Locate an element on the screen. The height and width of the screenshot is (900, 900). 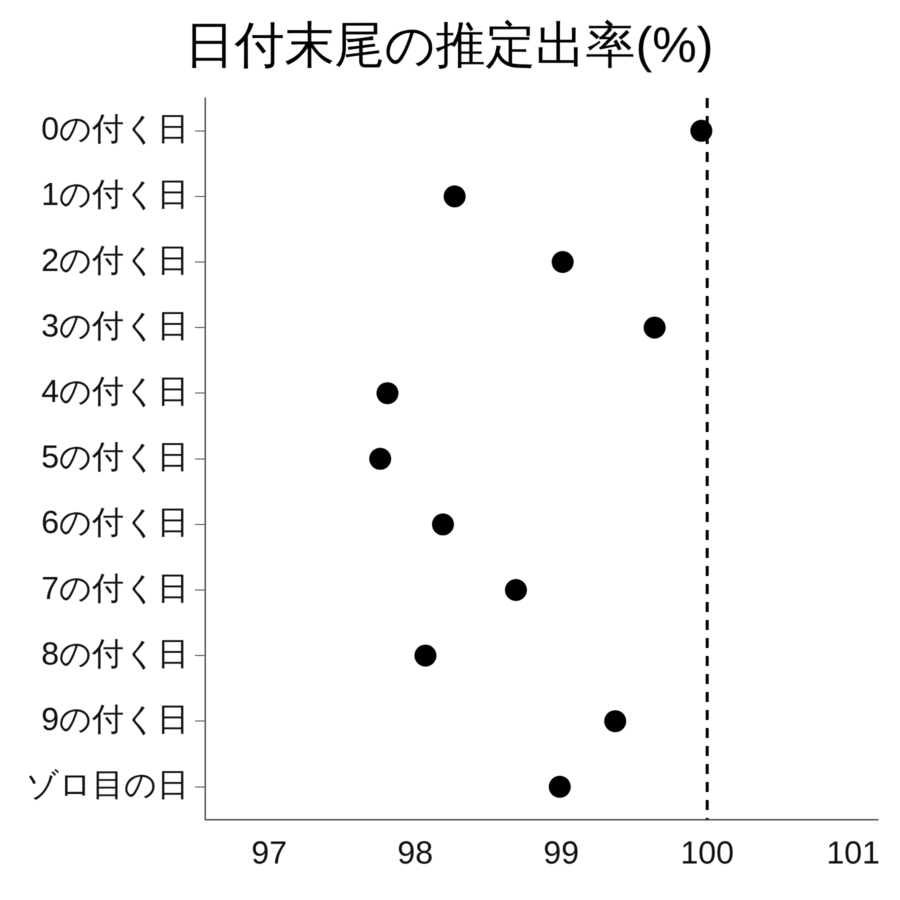
y-tick-label: 2の付く日 is located at coordinates (115, 260).